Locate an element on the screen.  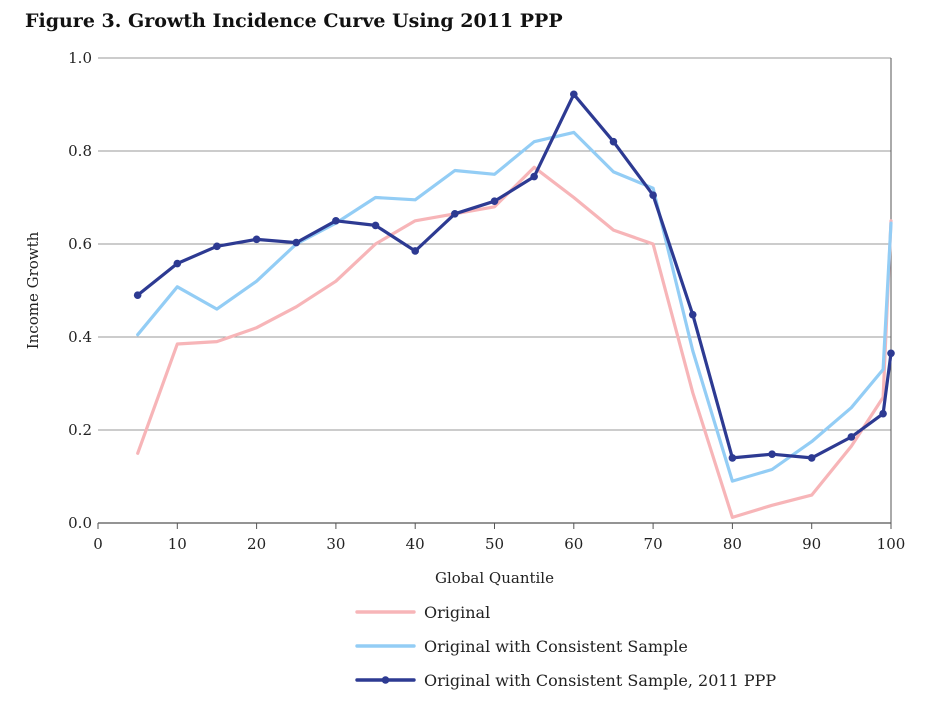
x-tick-label: 30 is located at coordinates (335, 544).